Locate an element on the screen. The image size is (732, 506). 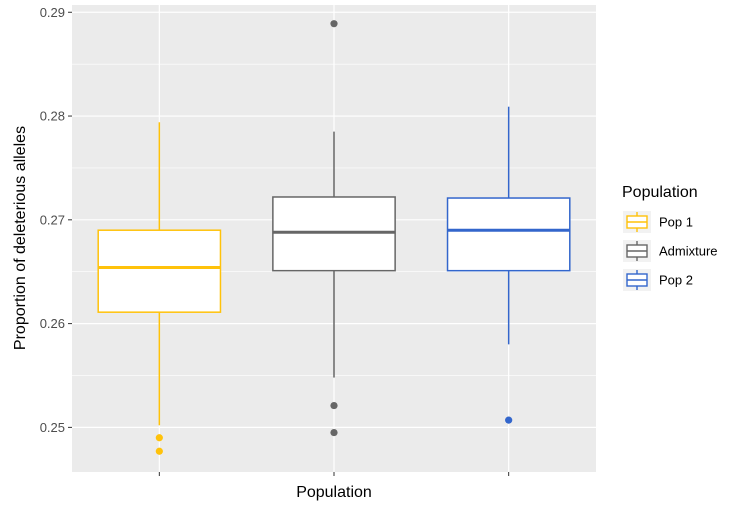
legend-label: Pop 2 is located at coordinates (676, 280).